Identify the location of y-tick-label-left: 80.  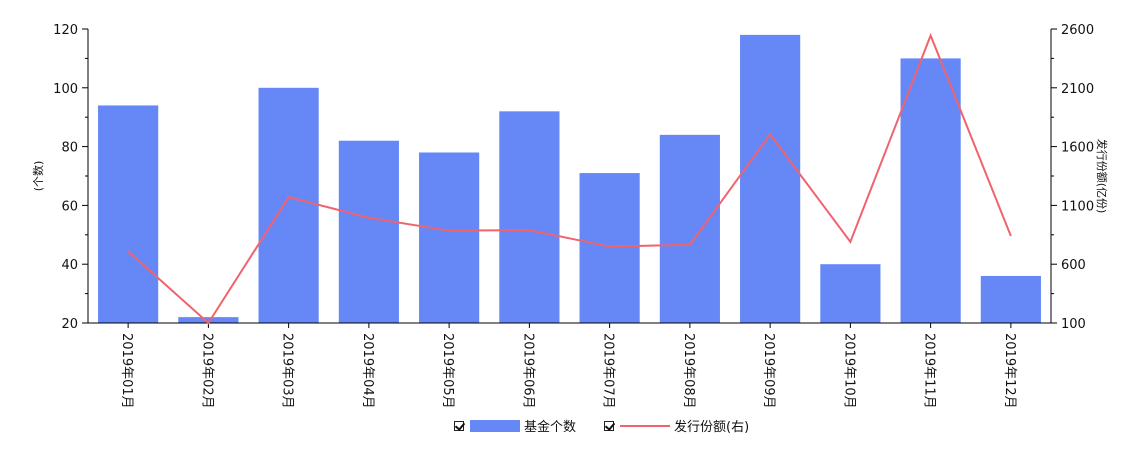
(69, 148).